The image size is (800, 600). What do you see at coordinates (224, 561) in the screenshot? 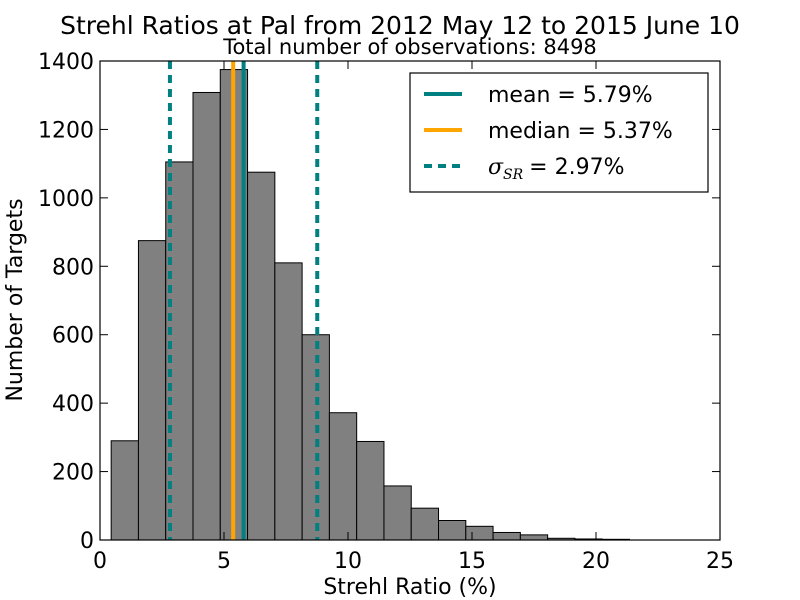
I see `x-tick-label: 5` at bounding box center [224, 561].